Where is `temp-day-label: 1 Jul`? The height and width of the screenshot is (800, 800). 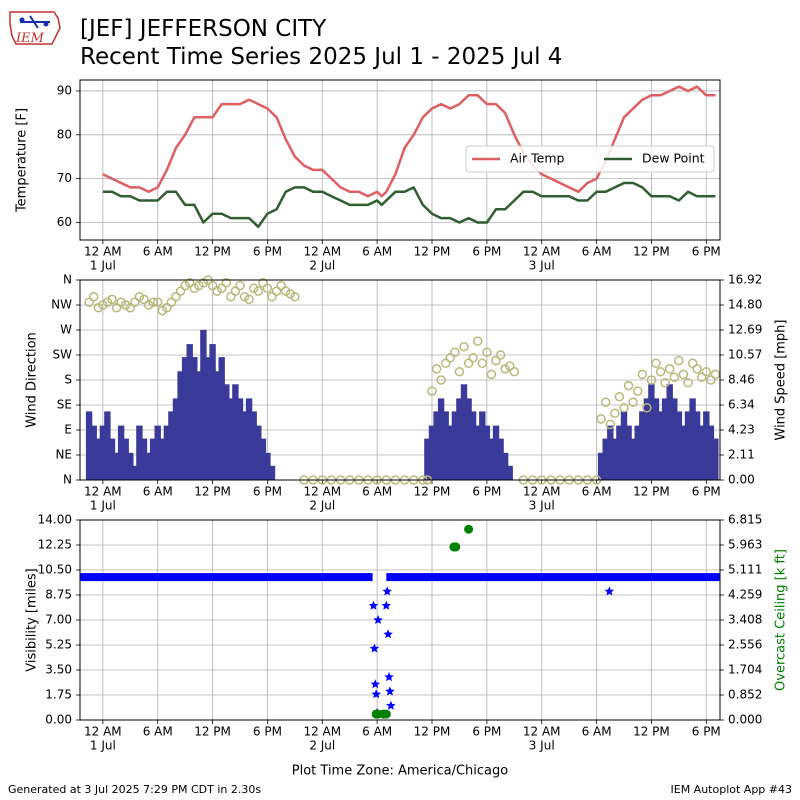 temp-day-label: 1 Jul is located at coordinates (103, 266).